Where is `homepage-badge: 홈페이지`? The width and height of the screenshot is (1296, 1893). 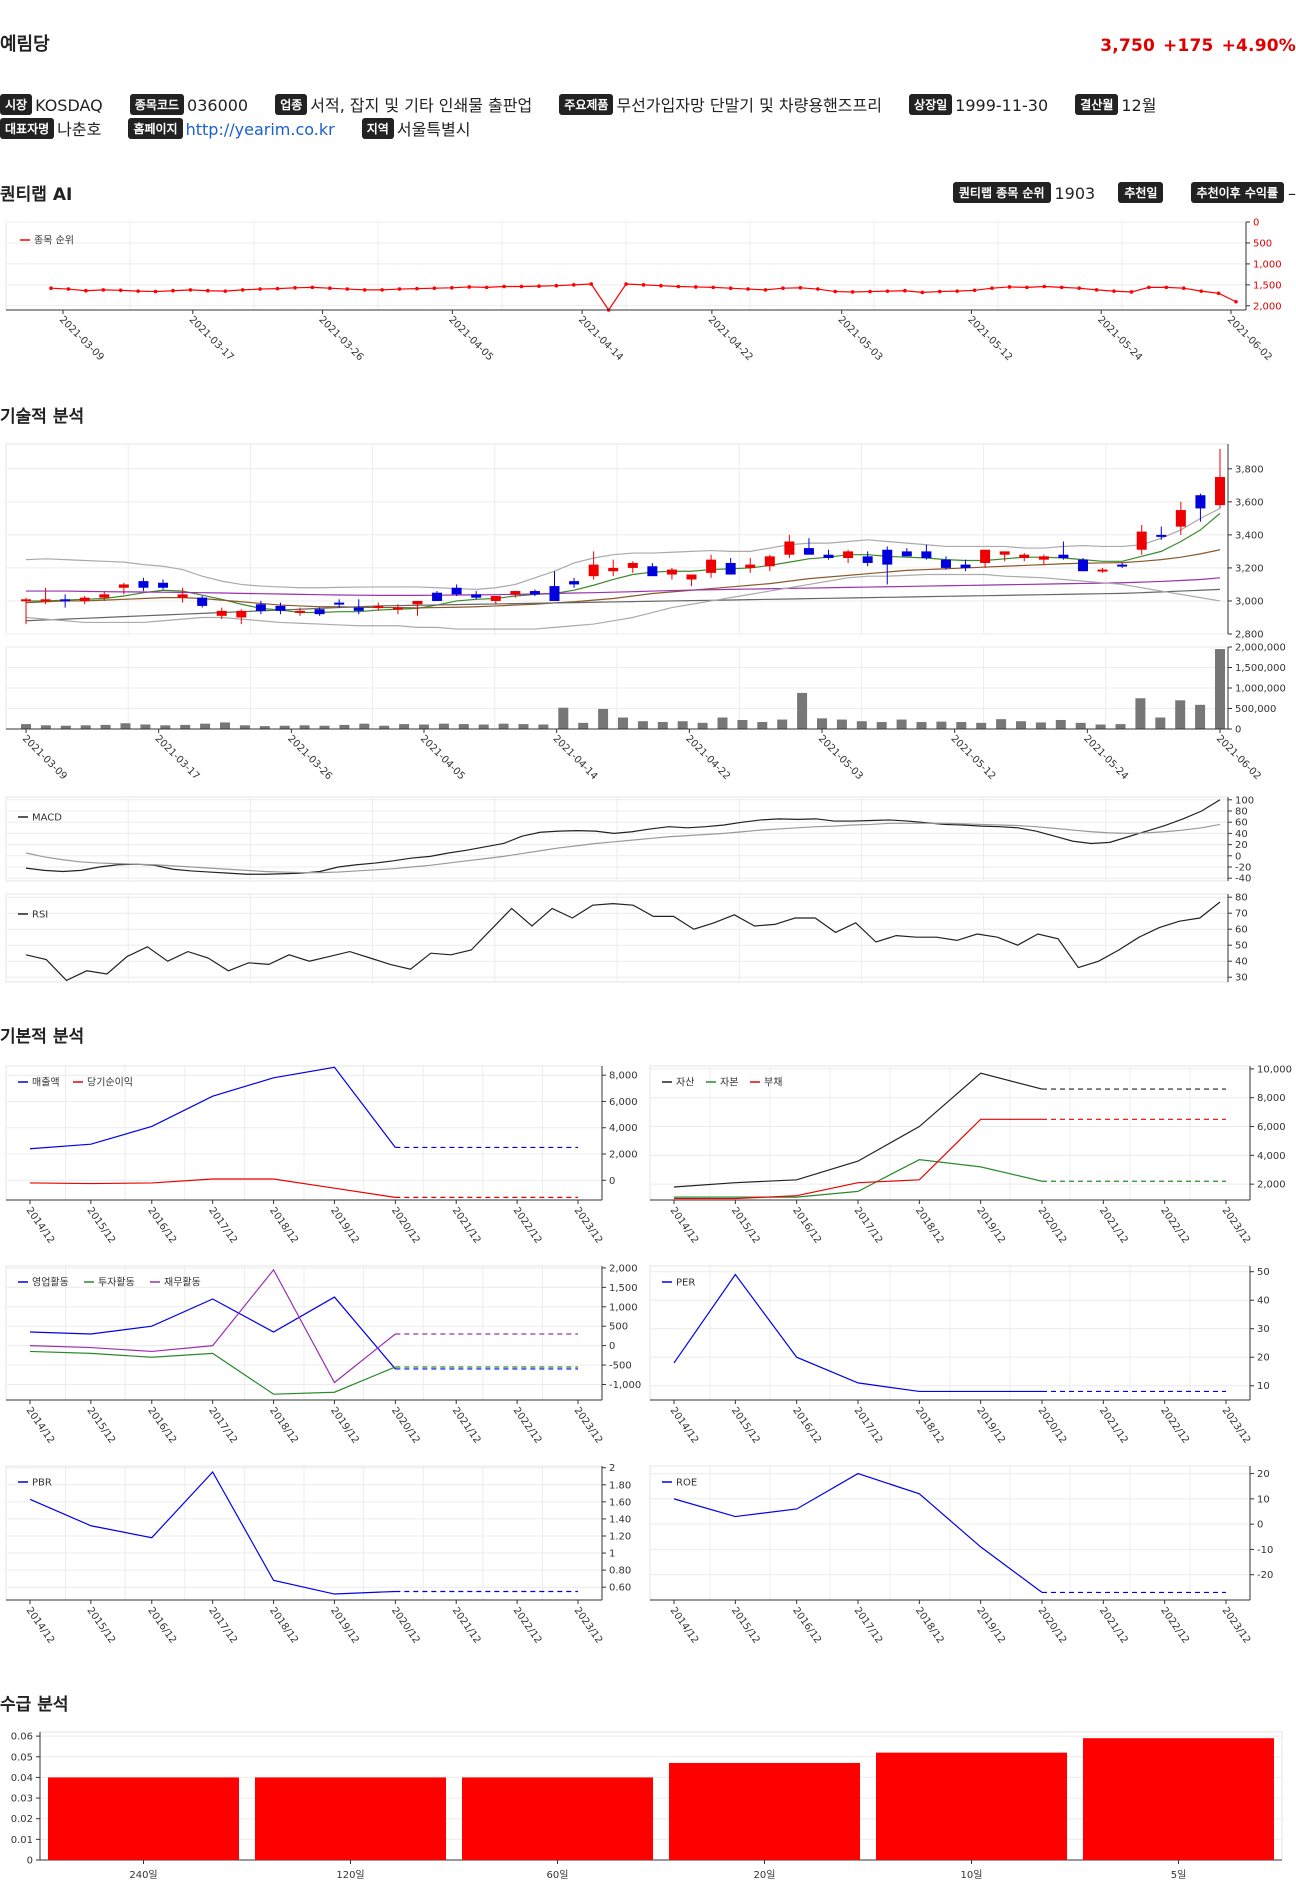 homepage-badge: 홈페이지 is located at coordinates (155, 128).